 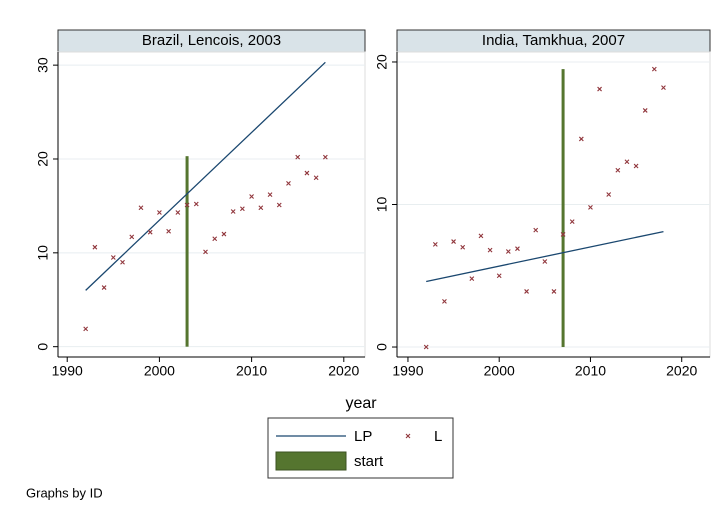 What do you see at coordinates (438, 436) in the screenshot?
I see `legend-label: L` at bounding box center [438, 436].